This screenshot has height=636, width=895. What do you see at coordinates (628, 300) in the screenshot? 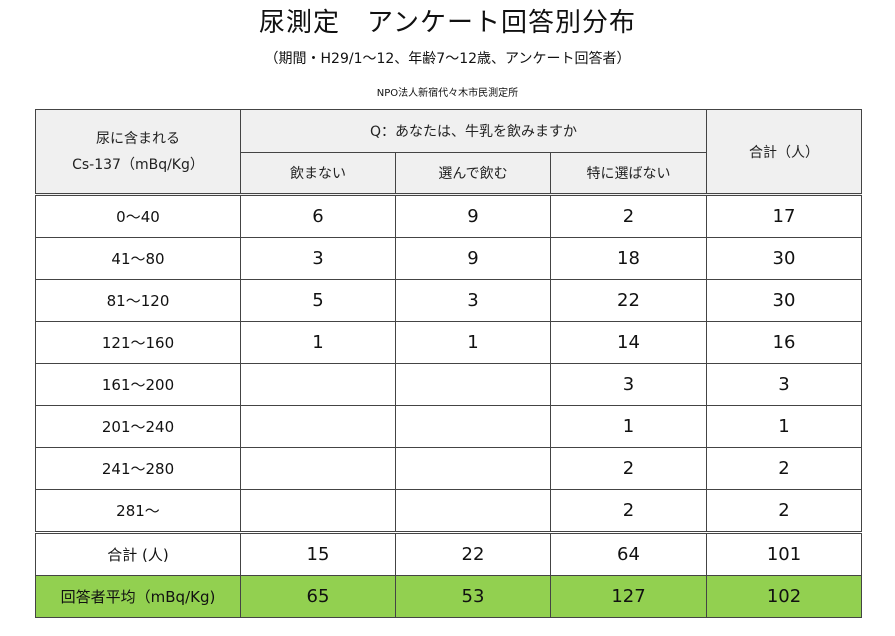
I see `no-preference-cell: 22` at bounding box center [628, 300].